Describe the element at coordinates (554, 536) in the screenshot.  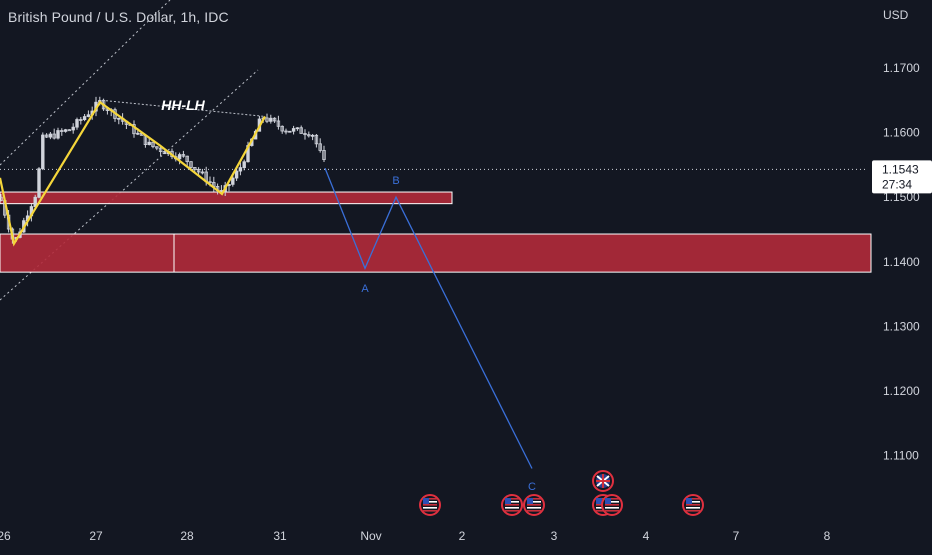
I see `time-tick-label: 3` at that location.